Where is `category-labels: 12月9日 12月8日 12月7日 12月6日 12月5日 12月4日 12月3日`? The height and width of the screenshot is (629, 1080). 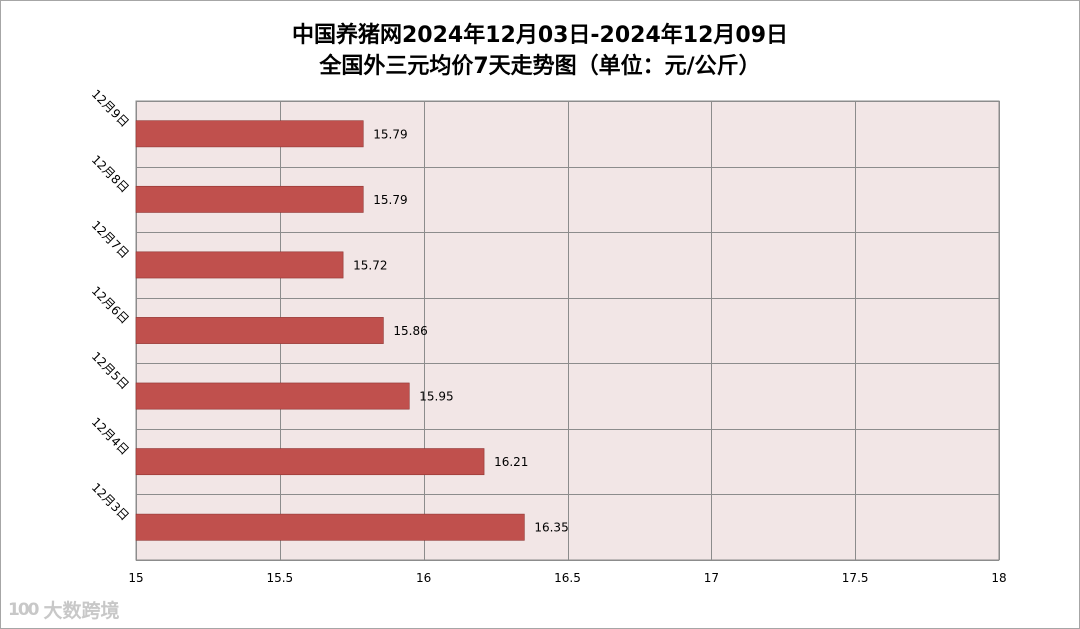
category-labels: 12月9日 12月8日 12月7日 12月6日 12月5日 12月4日 12月3日 is located at coordinates (110, 305).